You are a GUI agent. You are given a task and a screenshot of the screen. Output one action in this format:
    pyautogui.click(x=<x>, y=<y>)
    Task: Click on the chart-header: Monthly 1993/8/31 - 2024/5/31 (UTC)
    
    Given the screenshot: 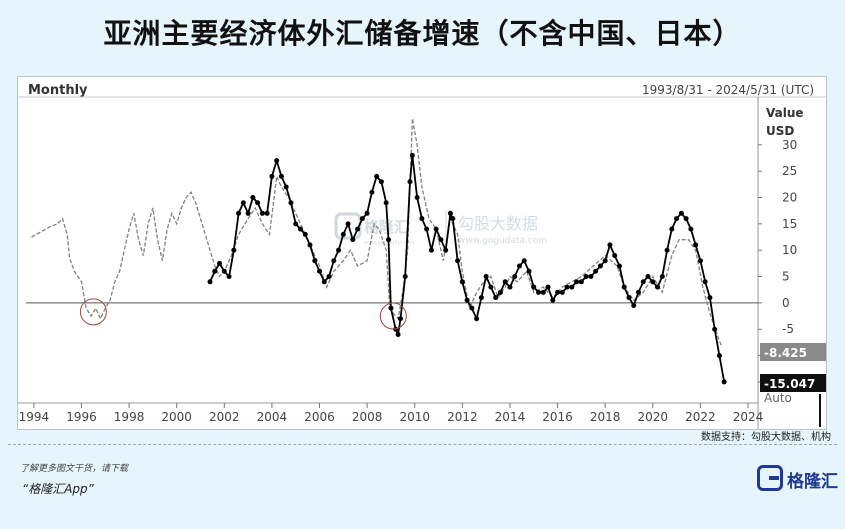 What is the action you would take?
    pyautogui.click(x=422, y=90)
    